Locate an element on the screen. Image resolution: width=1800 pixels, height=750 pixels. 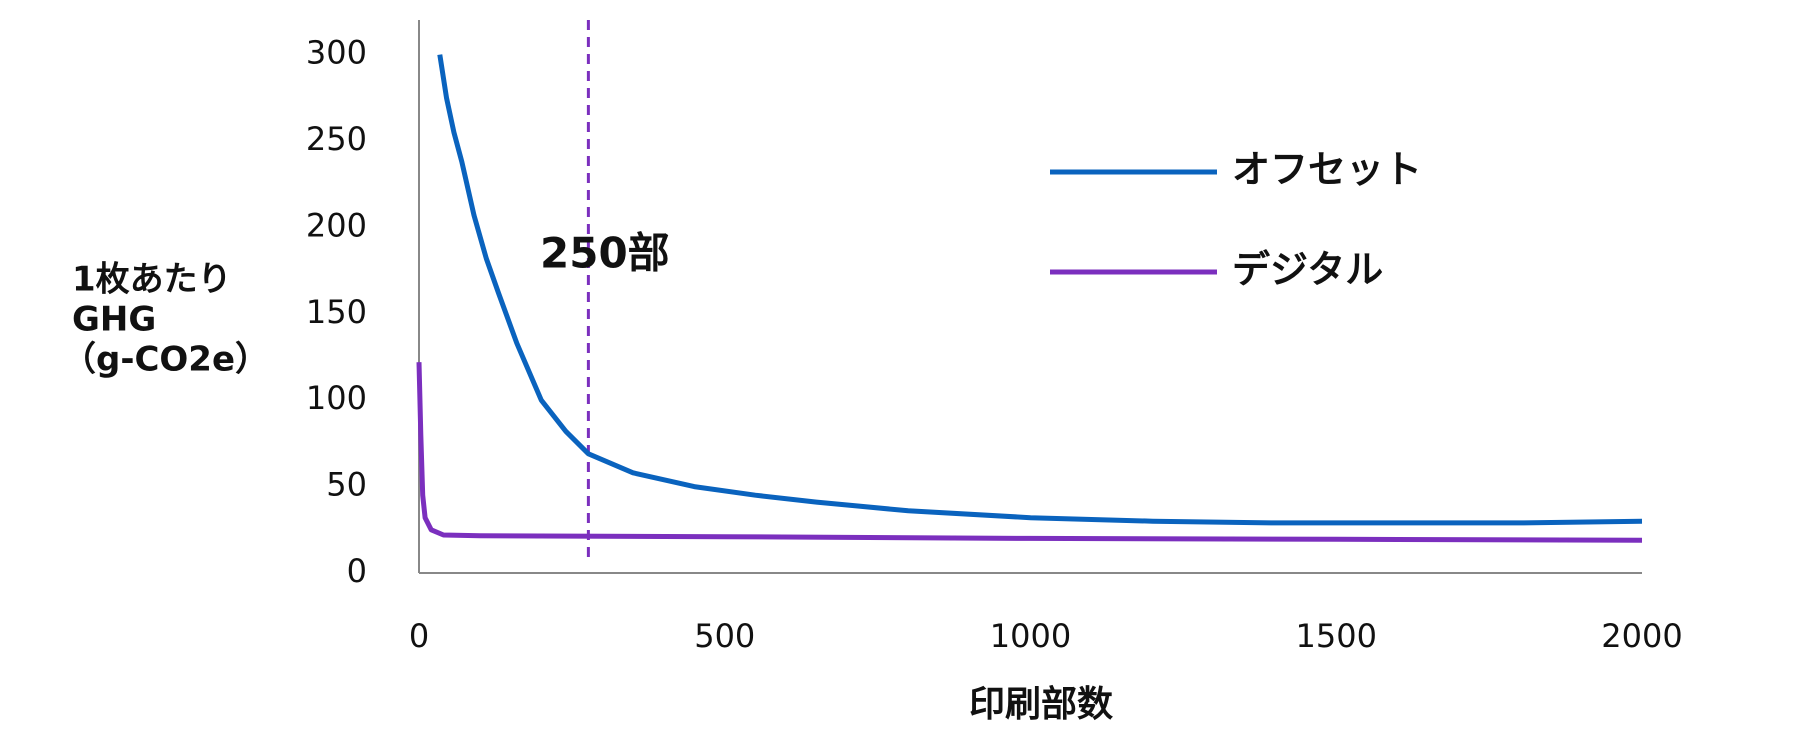
x-tick-label: 500 is located at coordinates (724, 636).